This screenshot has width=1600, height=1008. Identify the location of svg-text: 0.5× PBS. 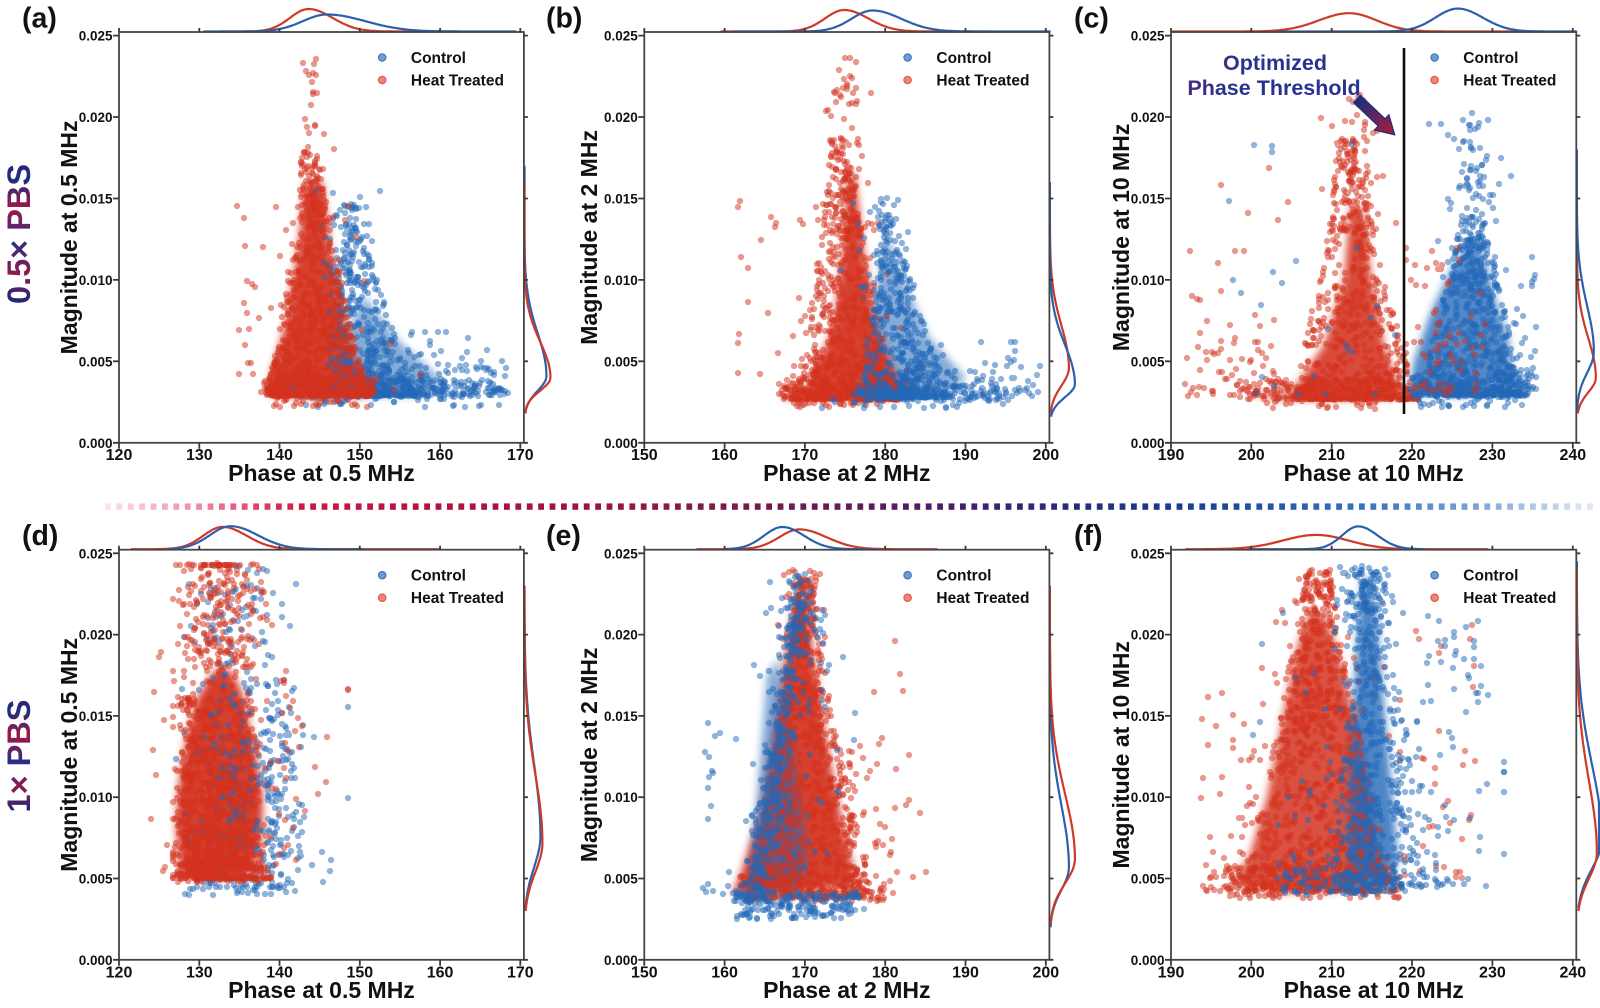
(19, 234).